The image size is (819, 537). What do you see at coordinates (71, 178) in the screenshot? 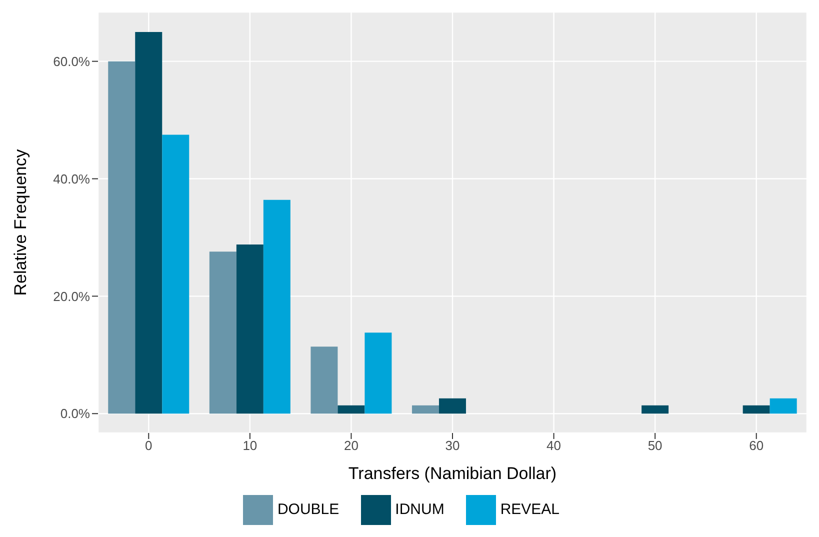
I see `y-tick-label: 40.0%` at bounding box center [71, 178].